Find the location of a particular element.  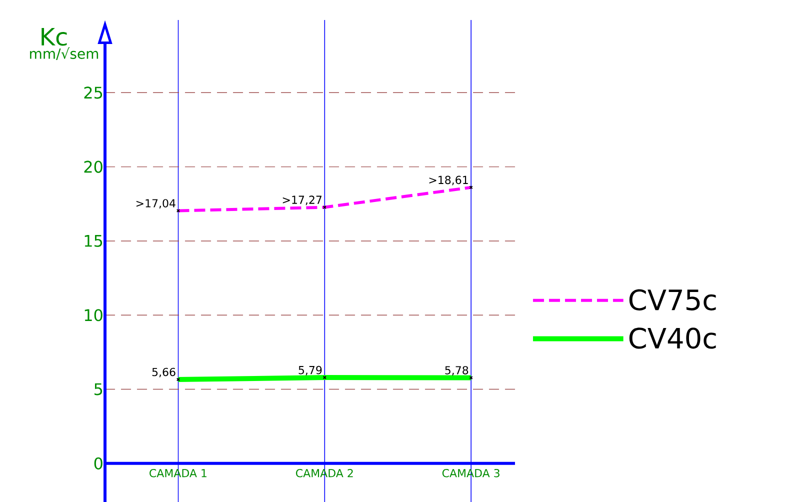

y-tick-label: 25 is located at coordinates (93, 92).